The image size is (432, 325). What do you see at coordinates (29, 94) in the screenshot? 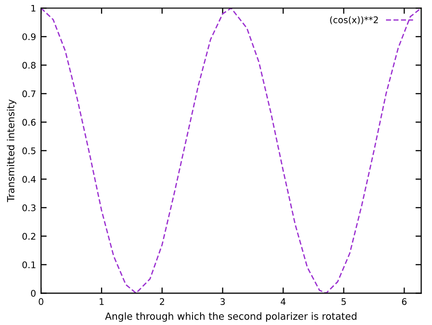
I see `y-tick-label: 0.7` at bounding box center [29, 94].